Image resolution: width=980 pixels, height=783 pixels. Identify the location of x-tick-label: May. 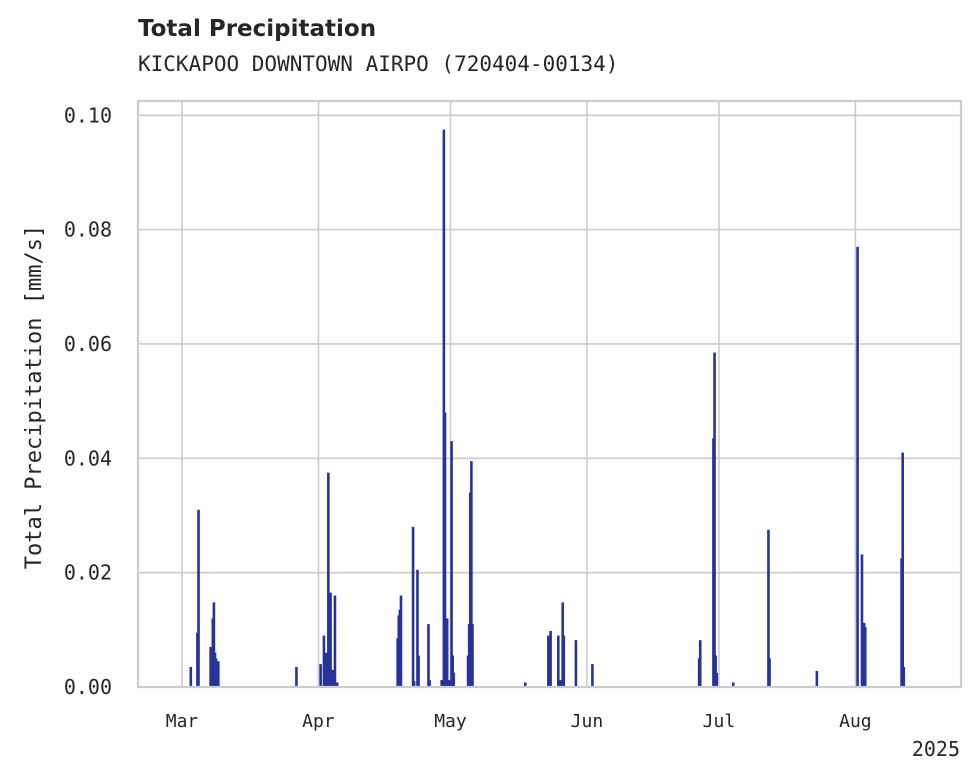
(450, 721).